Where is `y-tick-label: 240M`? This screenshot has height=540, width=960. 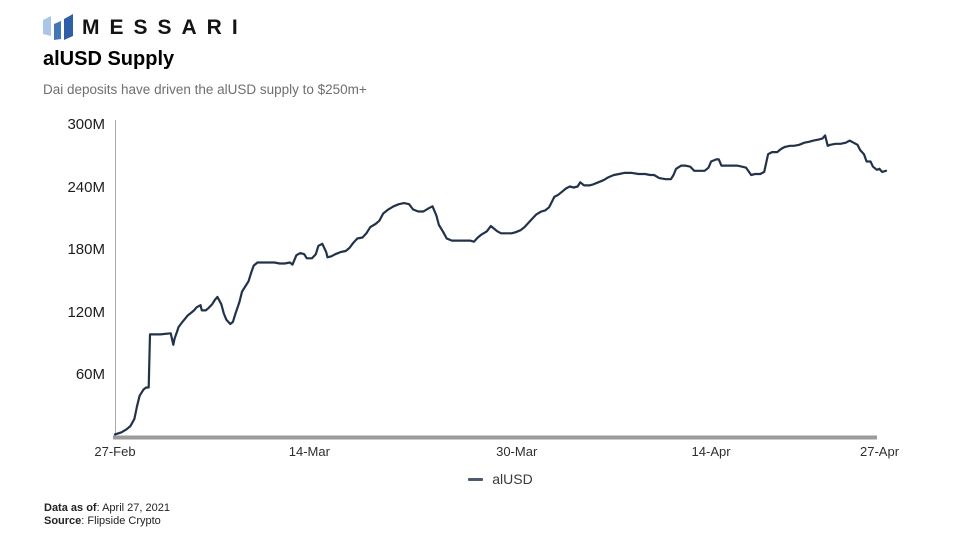 y-tick-label: 240M is located at coordinates (86, 187).